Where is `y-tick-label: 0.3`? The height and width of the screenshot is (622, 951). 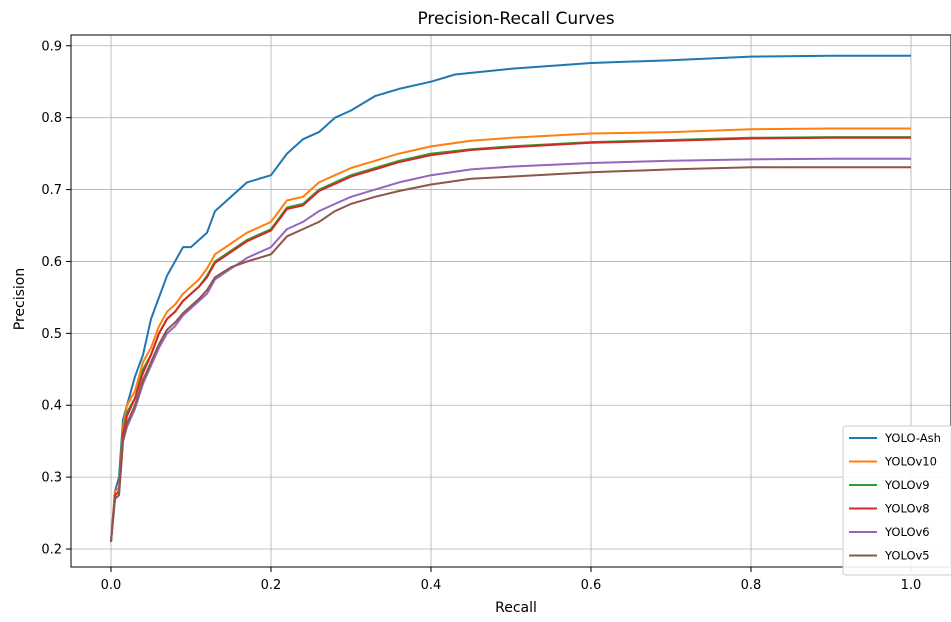 y-tick-label: 0.3 is located at coordinates (51, 478).